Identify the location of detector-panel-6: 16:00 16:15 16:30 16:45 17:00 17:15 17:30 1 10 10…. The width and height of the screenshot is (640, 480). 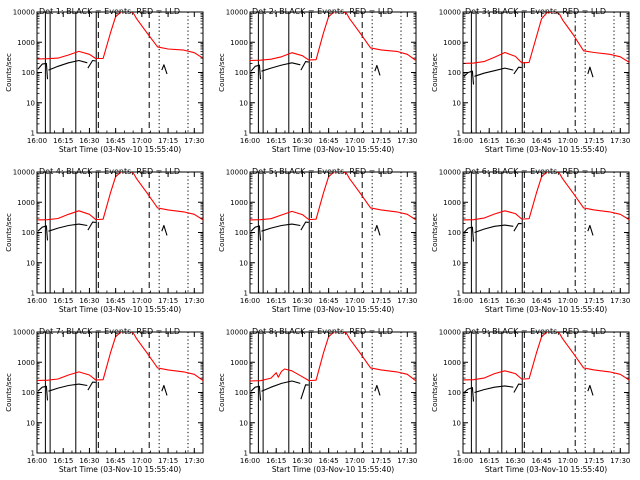
(530, 240).